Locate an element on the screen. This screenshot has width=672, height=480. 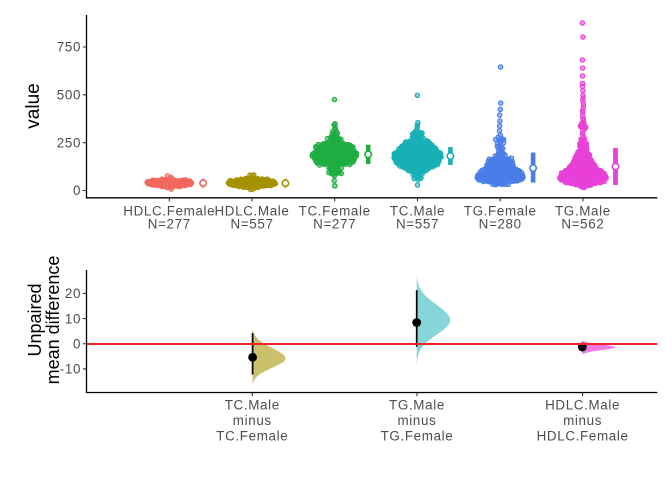
svg-text: 250 is located at coordinates (69, 142).